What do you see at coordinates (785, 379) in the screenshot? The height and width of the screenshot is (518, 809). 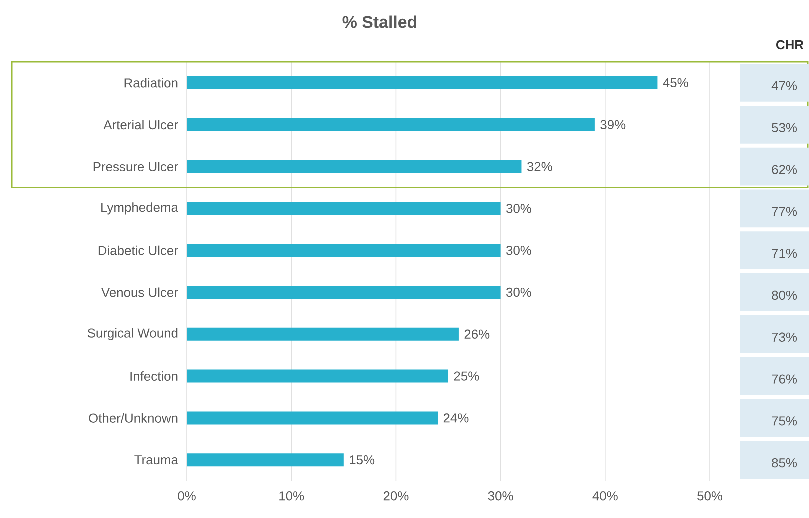 I see `text: 76%` at bounding box center [785, 379].